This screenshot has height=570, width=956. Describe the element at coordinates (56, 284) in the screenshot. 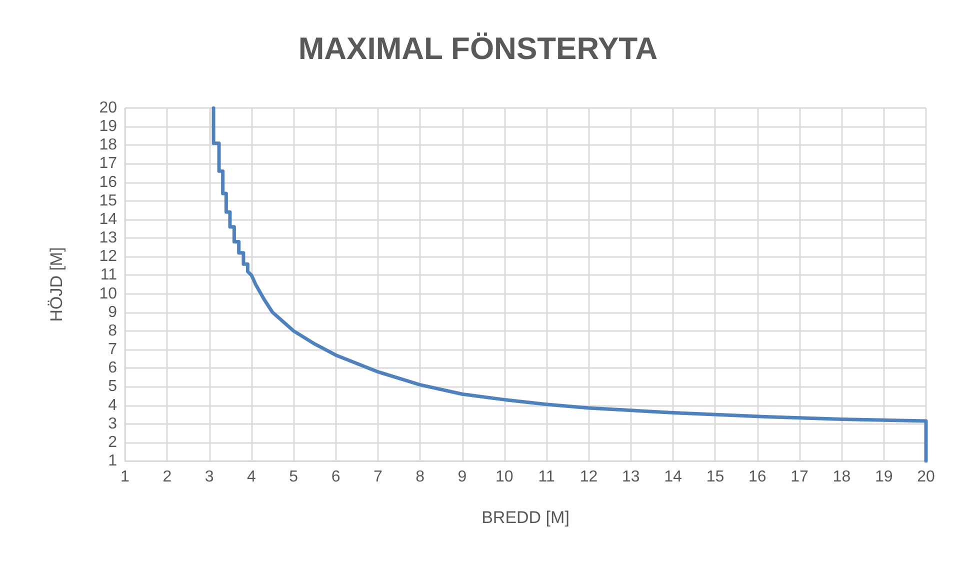

I see `y-axis-title: HÖJD [M]` at that location.